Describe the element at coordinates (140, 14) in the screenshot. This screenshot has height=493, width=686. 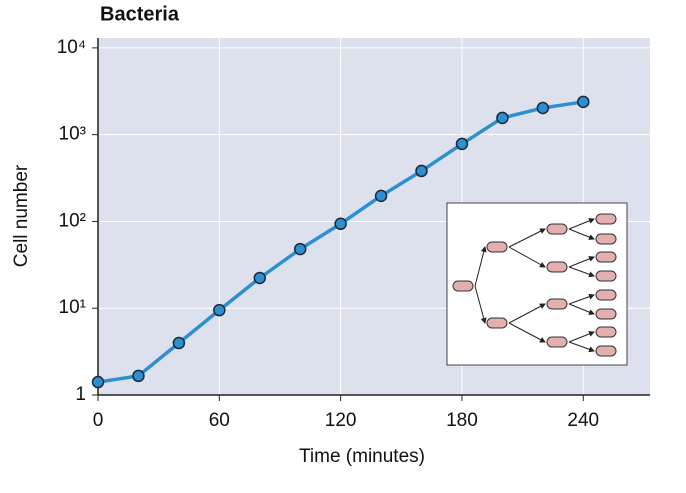
I see `chart-title: Bacteria` at that location.